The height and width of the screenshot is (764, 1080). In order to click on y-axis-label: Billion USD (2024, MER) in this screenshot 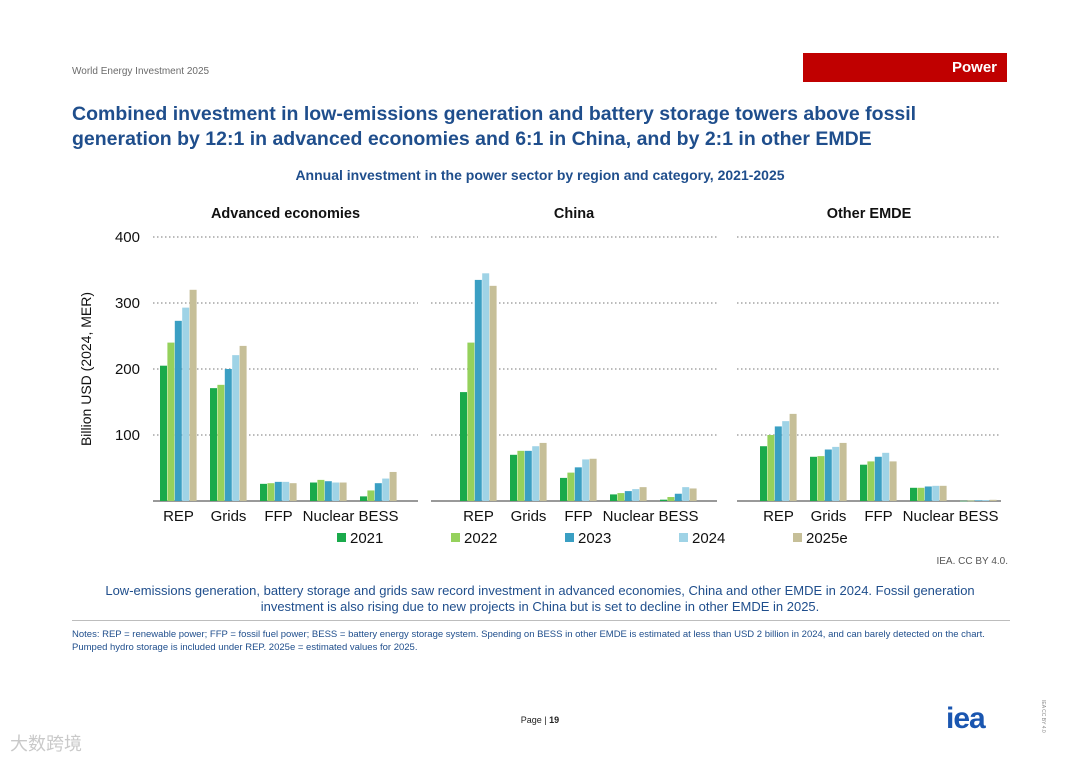, I will do `click(86, 369)`.